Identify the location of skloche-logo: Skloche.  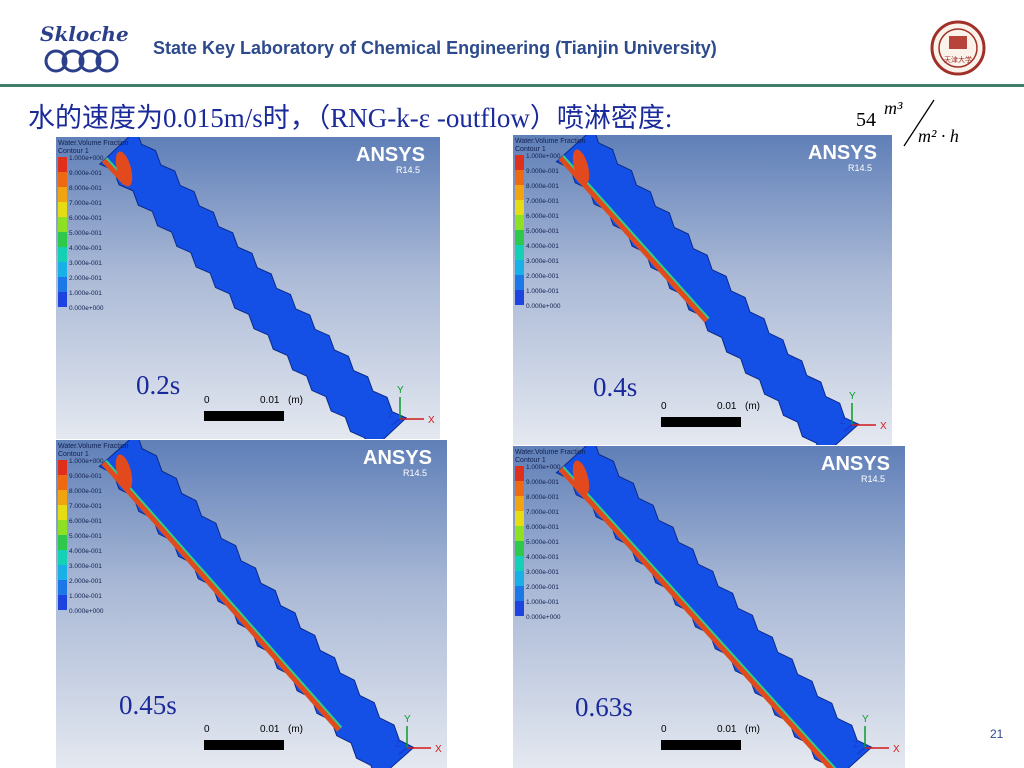
(84, 49).